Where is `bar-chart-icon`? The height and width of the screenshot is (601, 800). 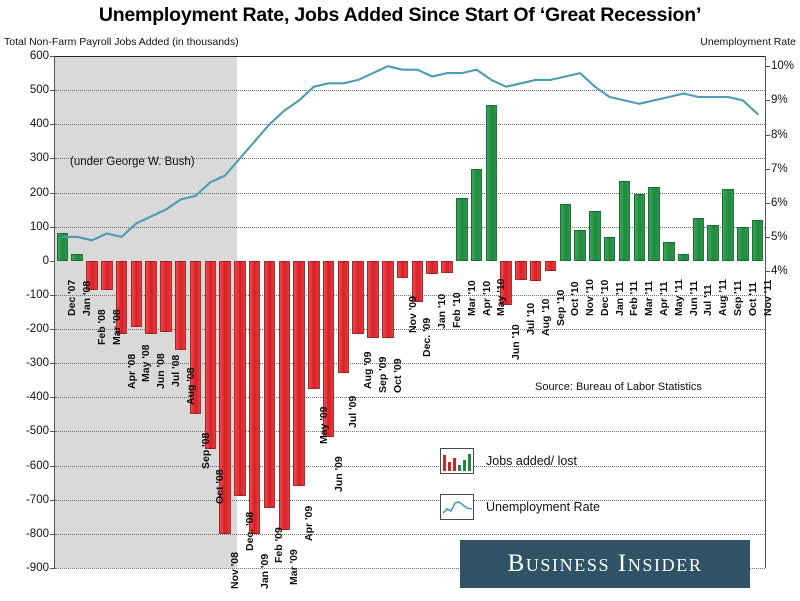 bar-chart-icon is located at coordinates (457, 461).